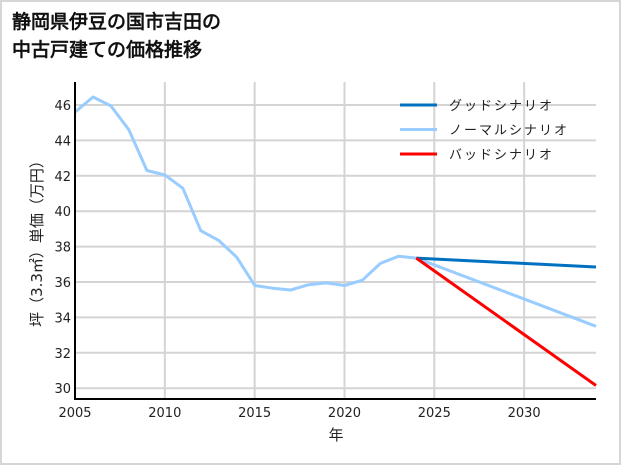 This screenshot has width=621, height=465. I want to click on y-axis-label: 坪（3.3㎡）単価（万円）, so click(37, 240).